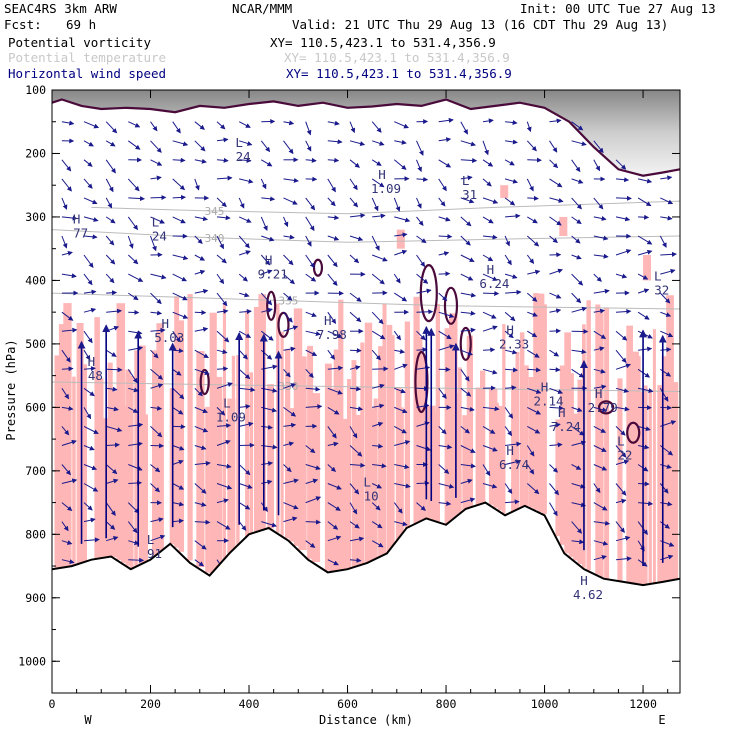 The height and width of the screenshot is (740, 740). I want to click on y-tick-label: 100, so click(35, 90).